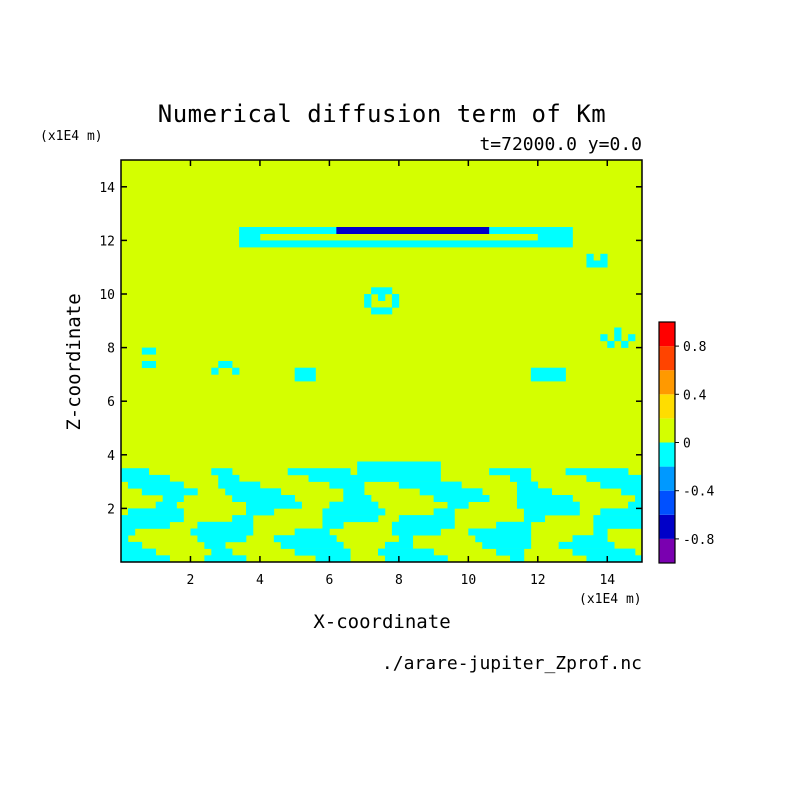  Describe the element at coordinates (111, 349) in the screenshot. I see `y-tick-label: 8` at that location.